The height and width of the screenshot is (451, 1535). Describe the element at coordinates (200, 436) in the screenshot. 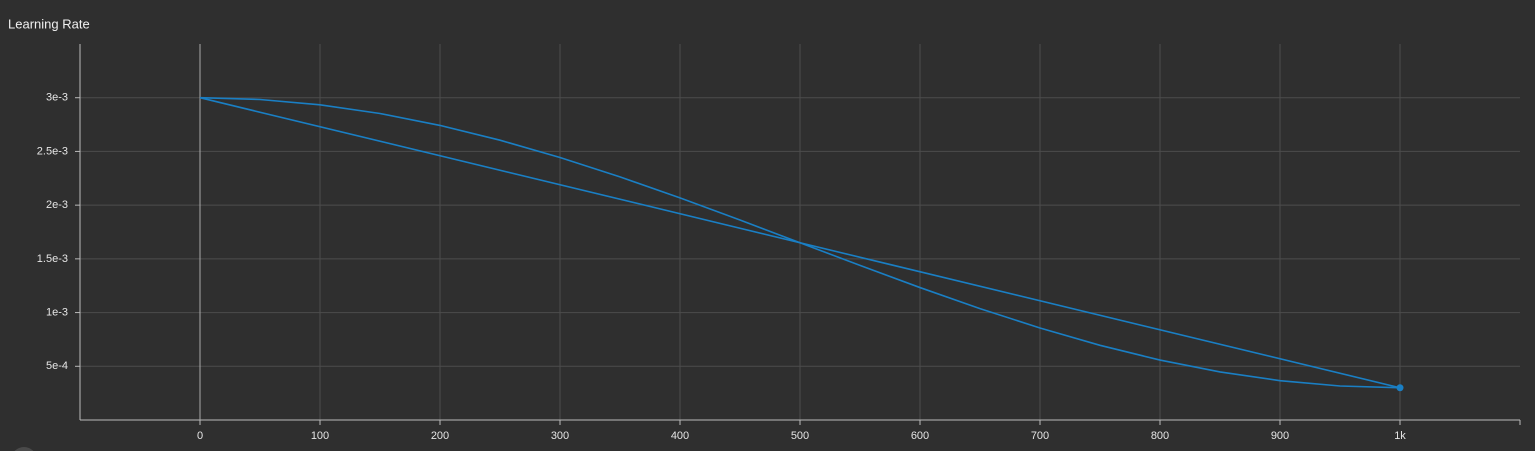

I see `x-tick-label: 0` at that location.